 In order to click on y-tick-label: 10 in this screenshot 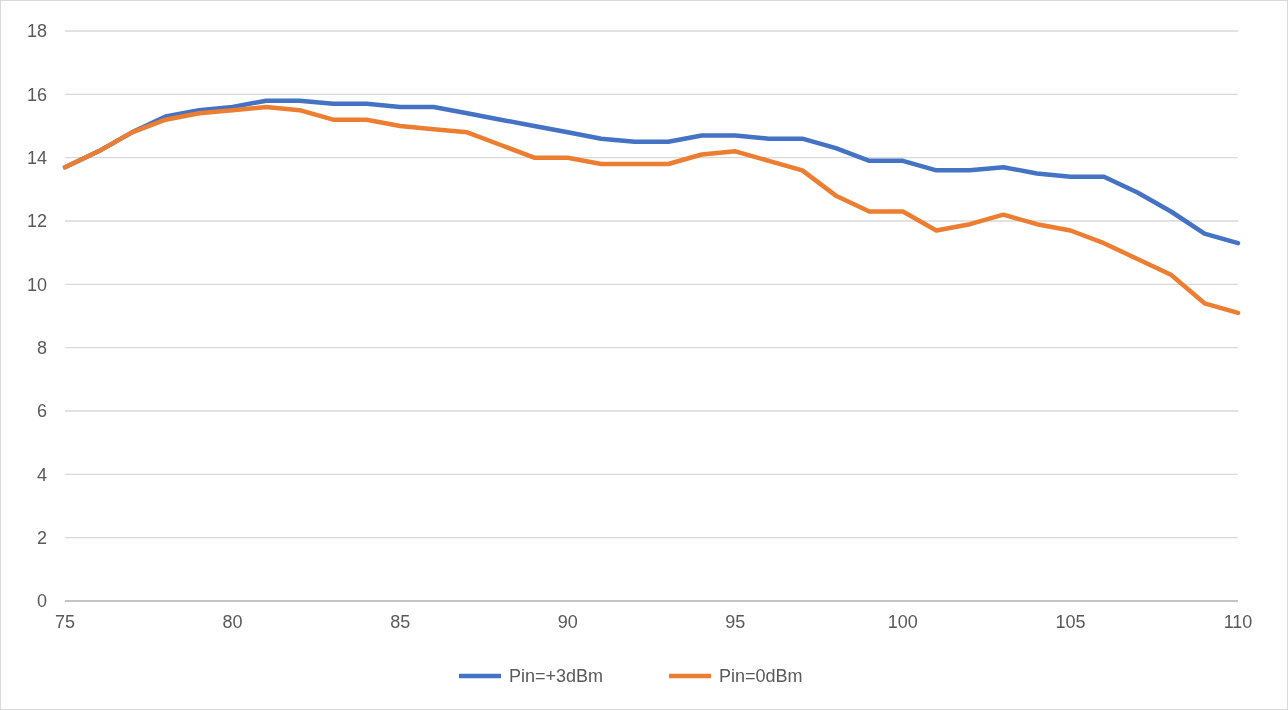, I will do `click(36, 284)`.